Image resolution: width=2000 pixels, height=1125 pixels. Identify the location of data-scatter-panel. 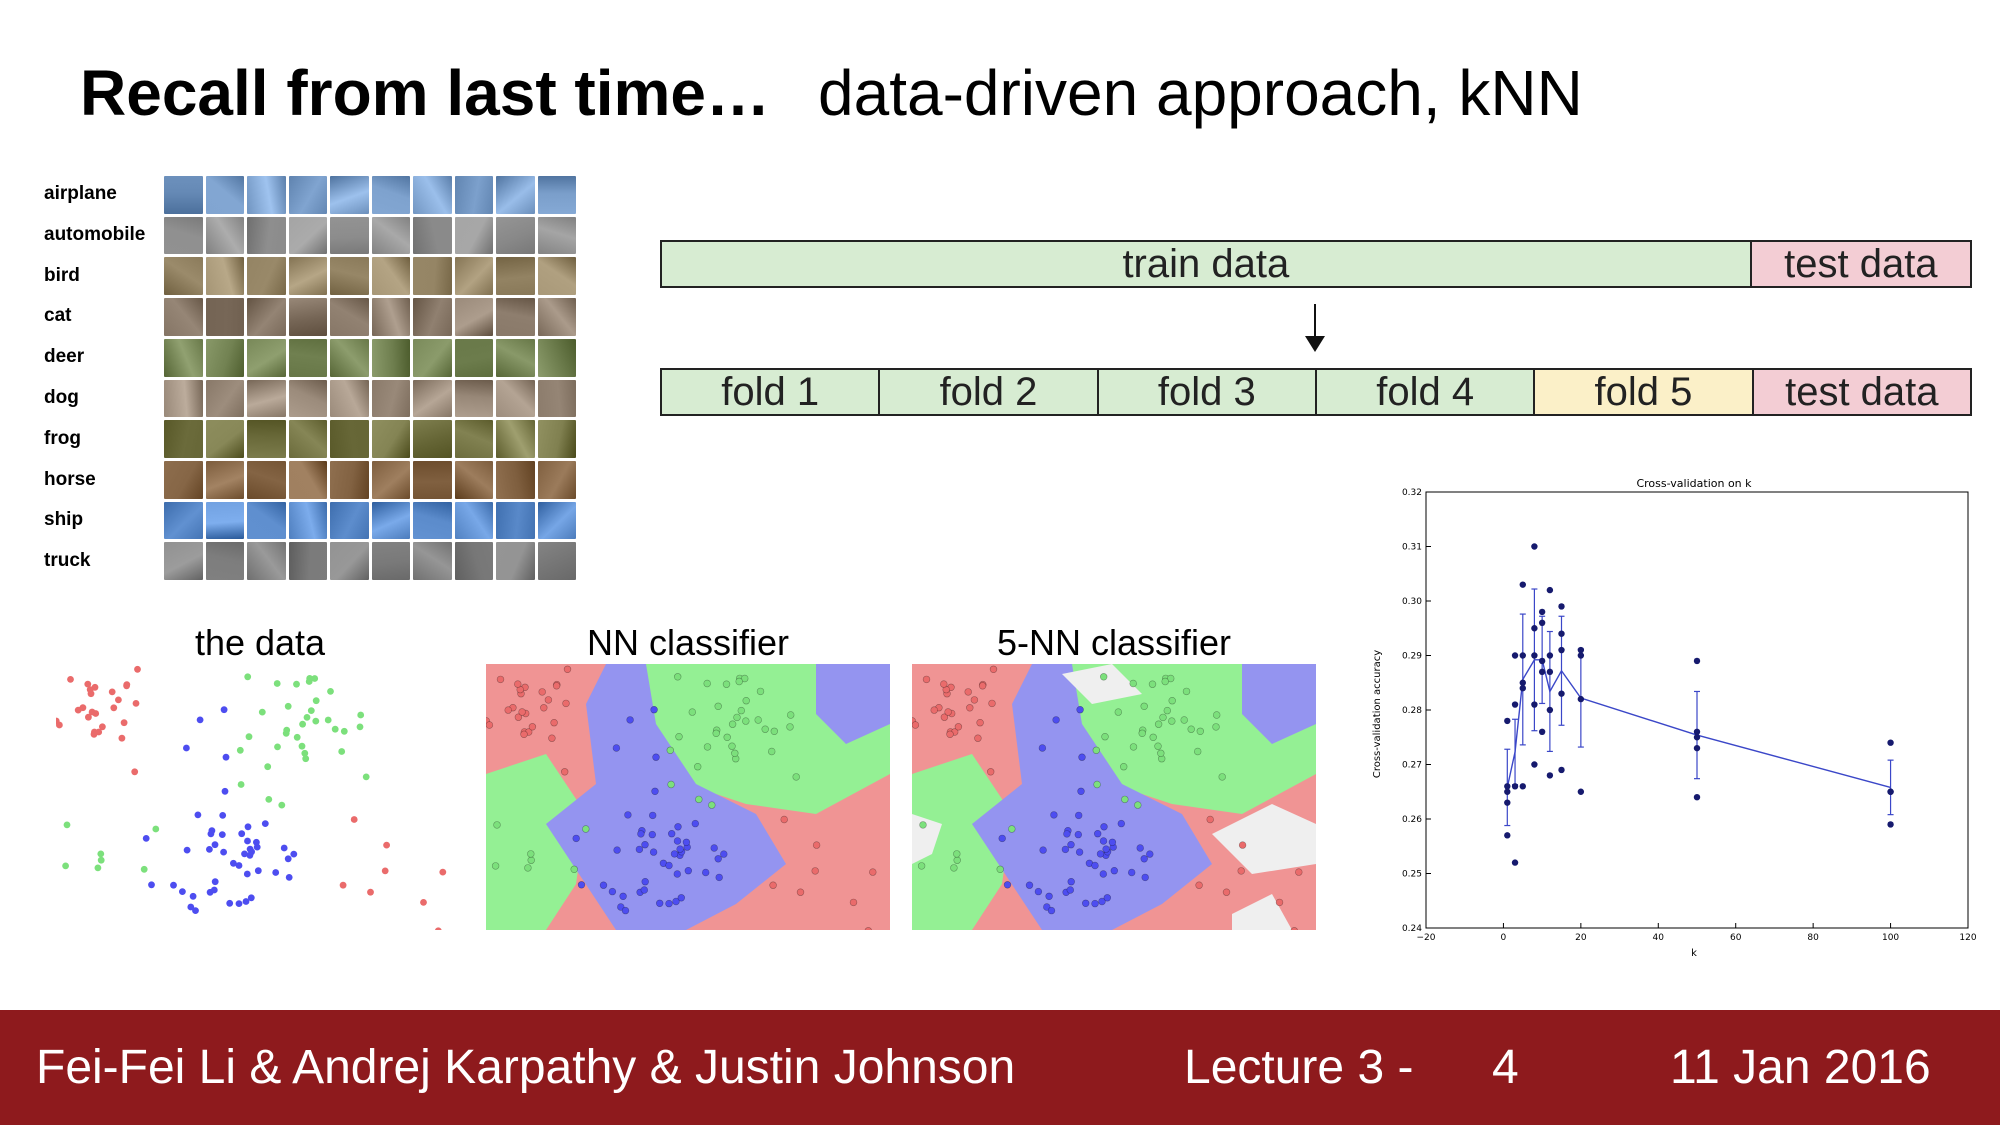
(251, 797).